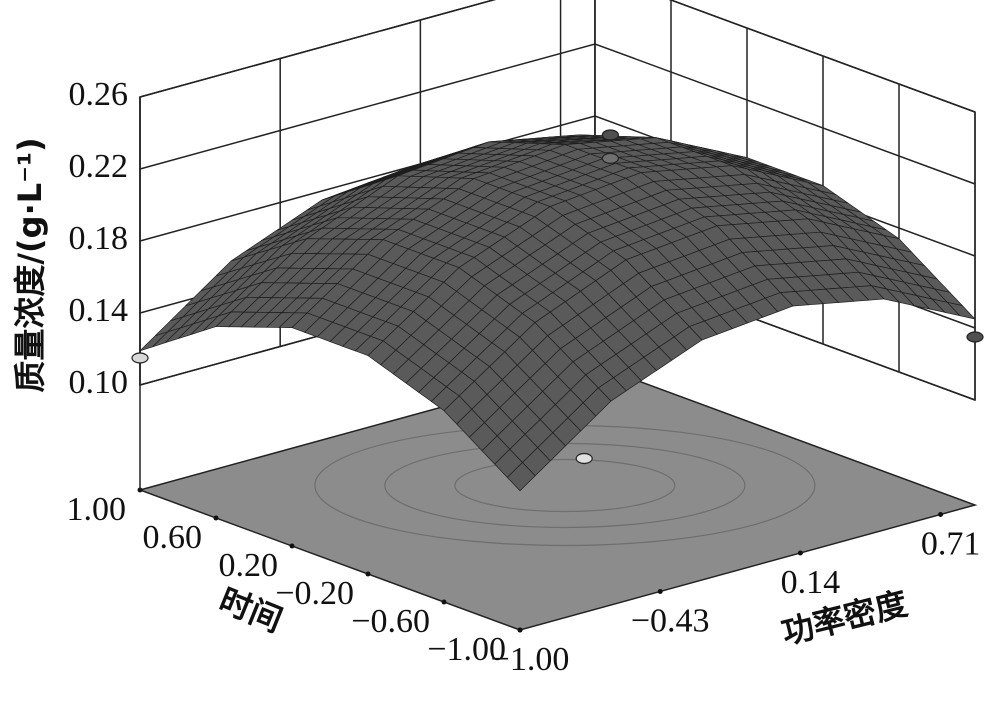  I want to click on y-tick-label: −0.43, so click(670, 620).